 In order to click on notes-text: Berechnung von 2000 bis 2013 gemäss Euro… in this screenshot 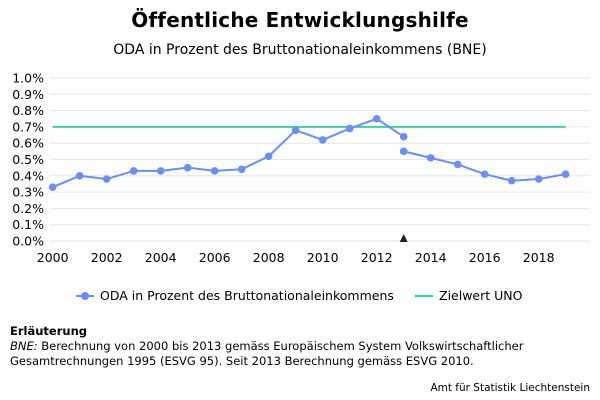, I will do `click(267, 353)`.